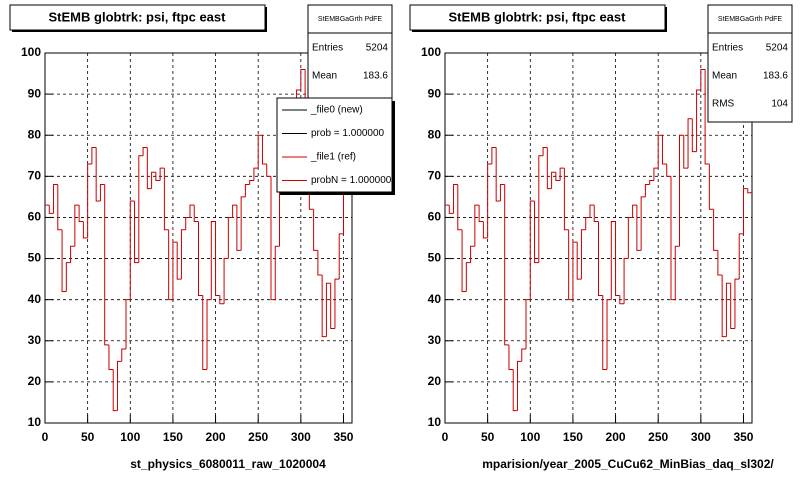 The width and height of the screenshot is (800, 480). I want to click on legend-box, so click(334, 145).